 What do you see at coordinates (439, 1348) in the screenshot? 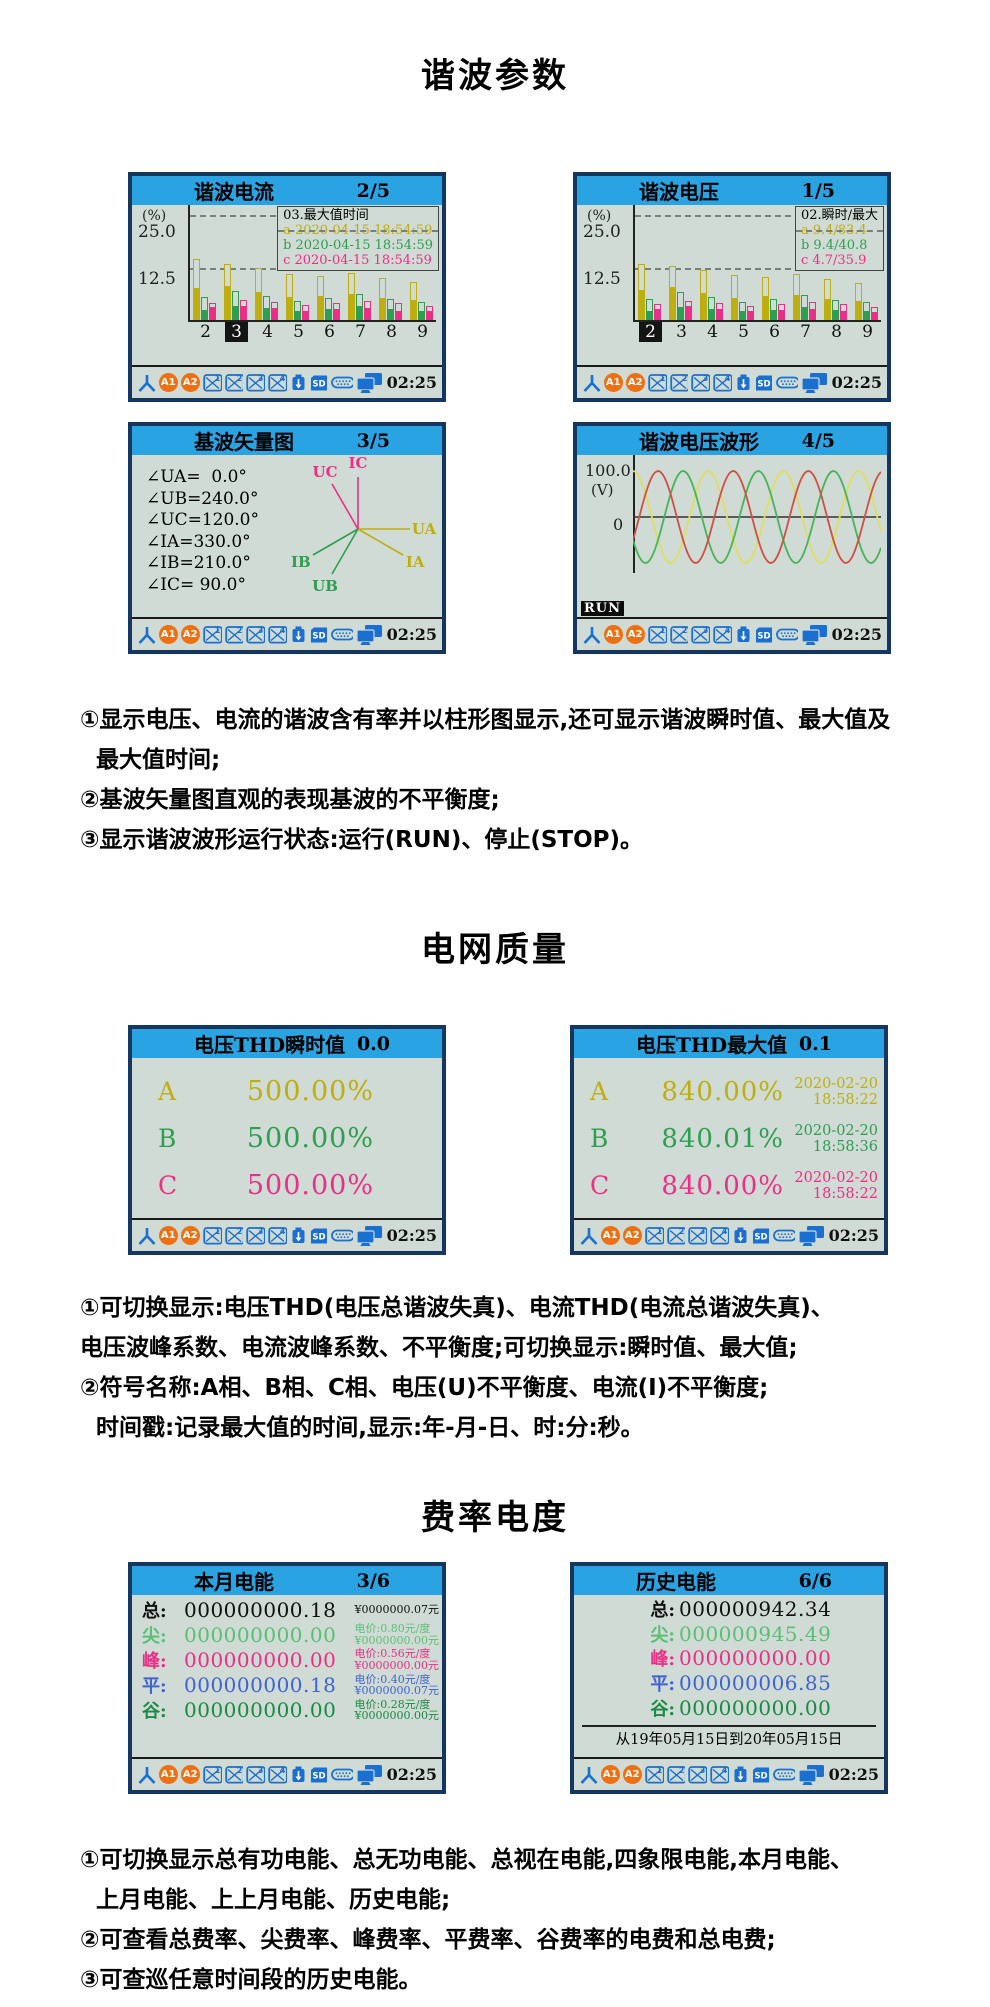
I see `note-line: 电压波峰系数、电流波峰系数、不平衡度;可切换显示:瞬时值、最大值;` at bounding box center [439, 1348].